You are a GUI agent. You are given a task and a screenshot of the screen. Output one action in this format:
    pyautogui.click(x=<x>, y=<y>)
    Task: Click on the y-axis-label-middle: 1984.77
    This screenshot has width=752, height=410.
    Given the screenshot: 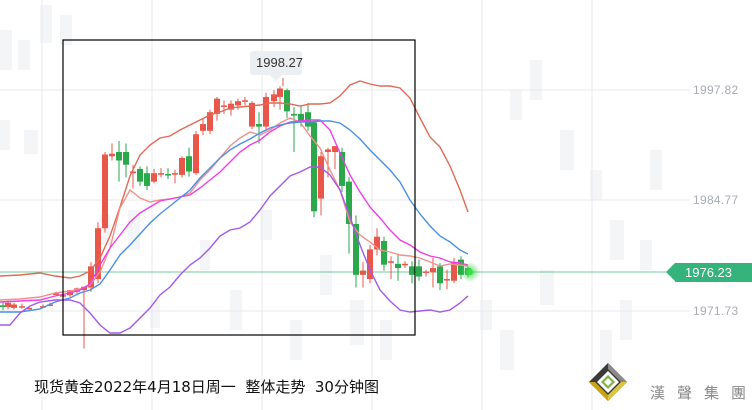 What is the action you would take?
    pyautogui.click(x=716, y=200)
    